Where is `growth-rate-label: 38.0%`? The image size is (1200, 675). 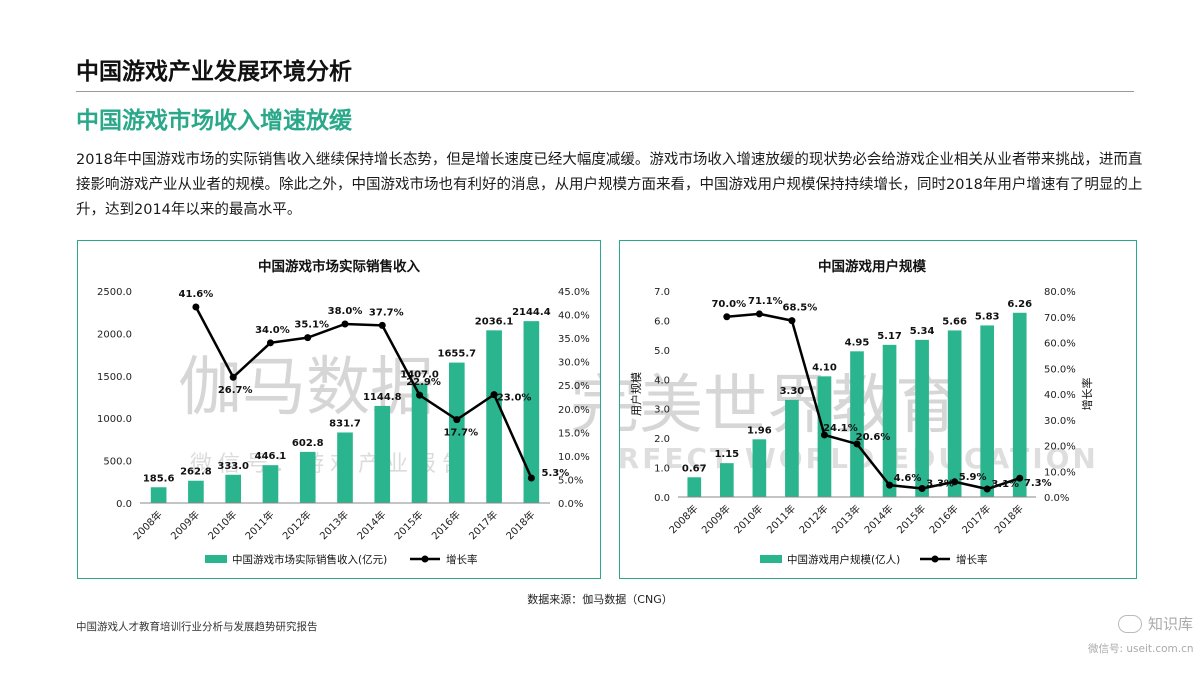
growth-rate-label: 38.0% is located at coordinates (345, 311).